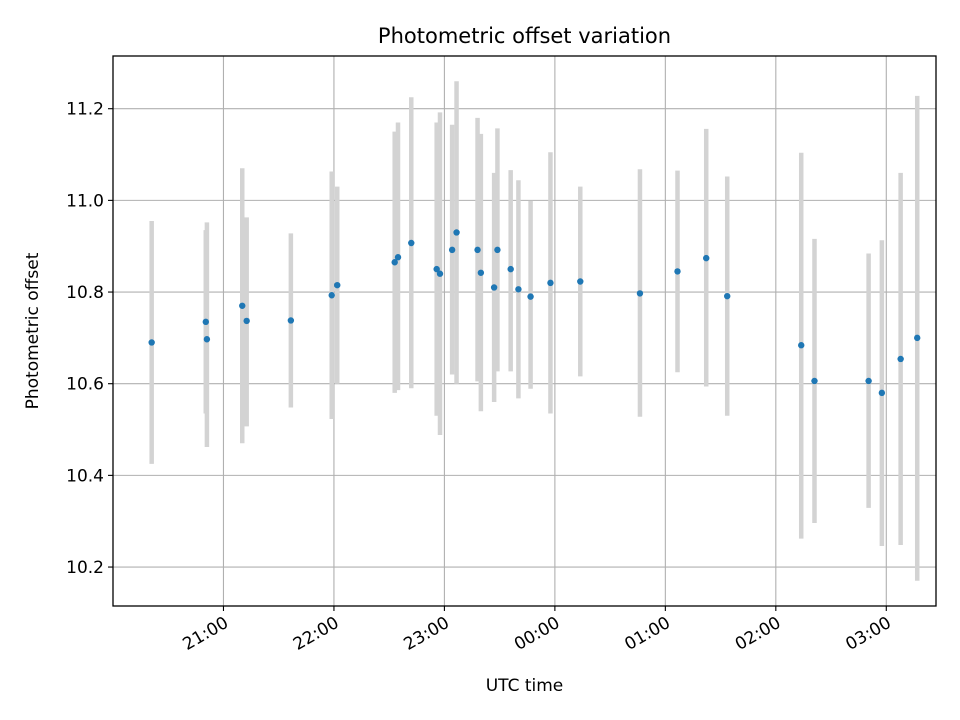 Image resolution: width=960 pixels, height=720 pixels. I want to click on y-tick-label: 10.8, so click(85, 293).